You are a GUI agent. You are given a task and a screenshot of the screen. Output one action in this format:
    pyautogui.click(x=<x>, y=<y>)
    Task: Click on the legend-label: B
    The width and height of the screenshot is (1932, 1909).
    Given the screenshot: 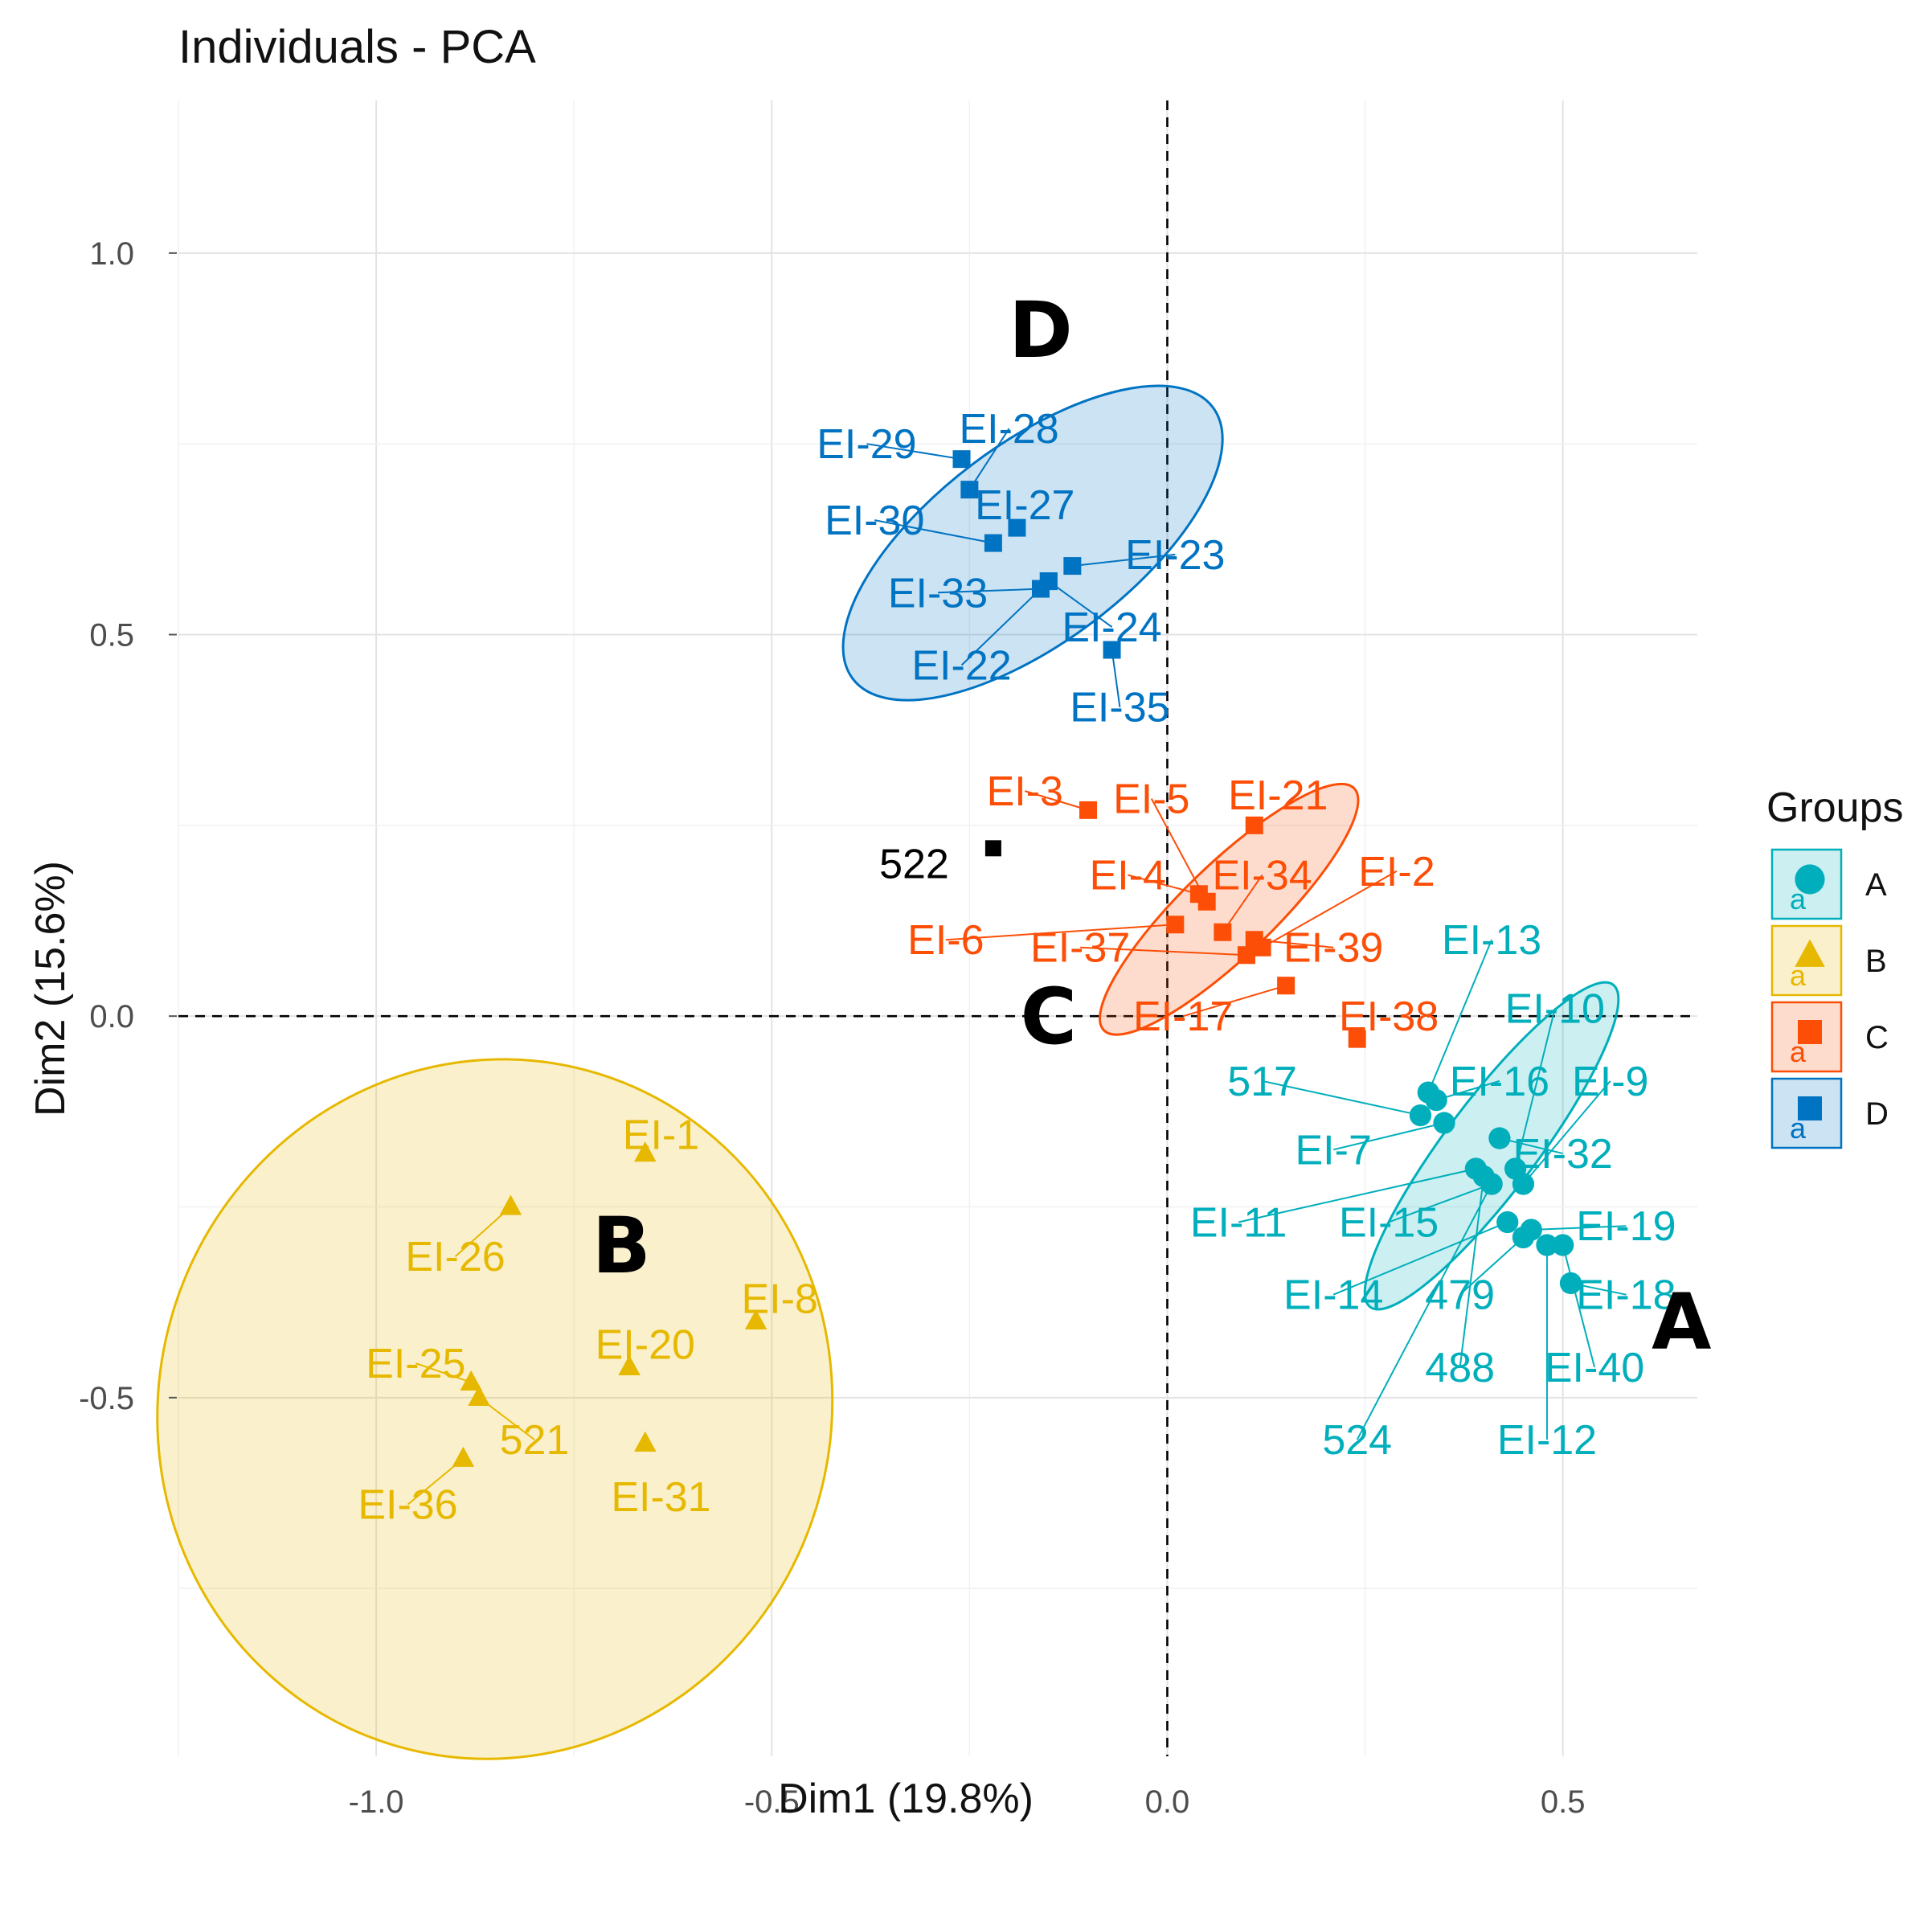 What is the action you would take?
    pyautogui.click(x=1876, y=961)
    